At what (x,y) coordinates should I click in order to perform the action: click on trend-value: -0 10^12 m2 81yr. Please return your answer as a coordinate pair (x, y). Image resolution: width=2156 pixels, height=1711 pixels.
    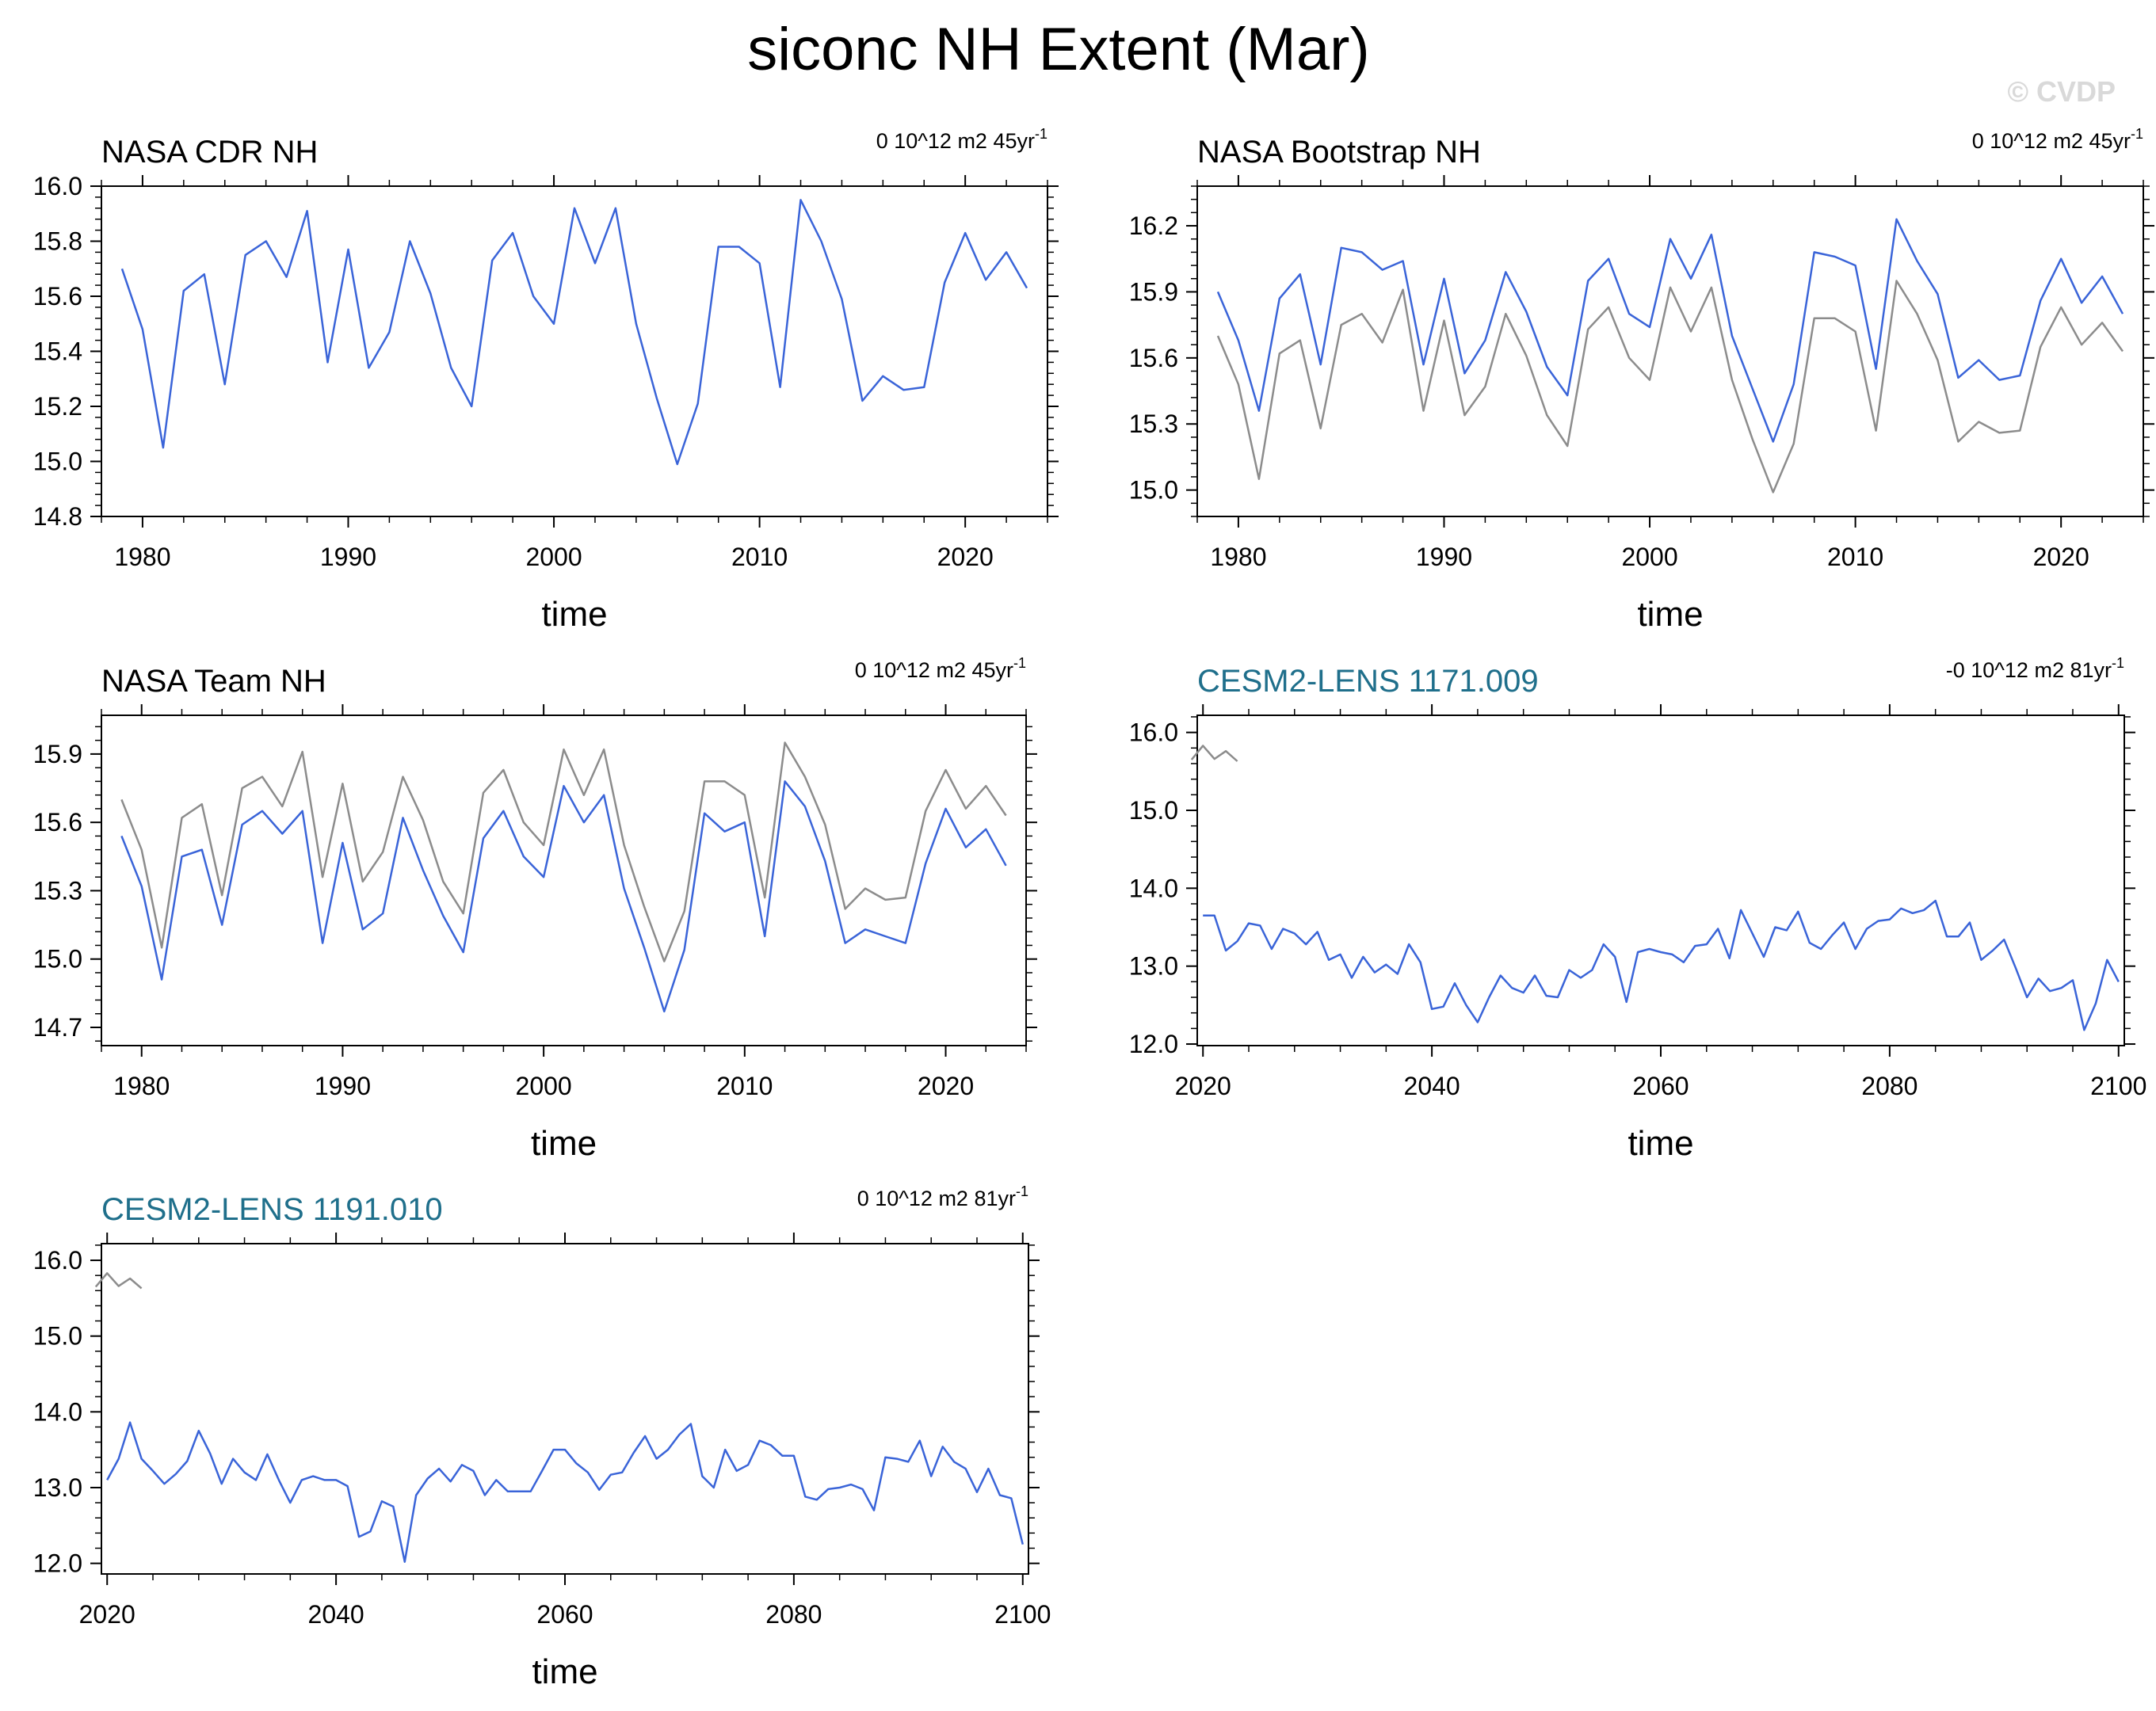
    Looking at the image, I should click on (2029, 670).